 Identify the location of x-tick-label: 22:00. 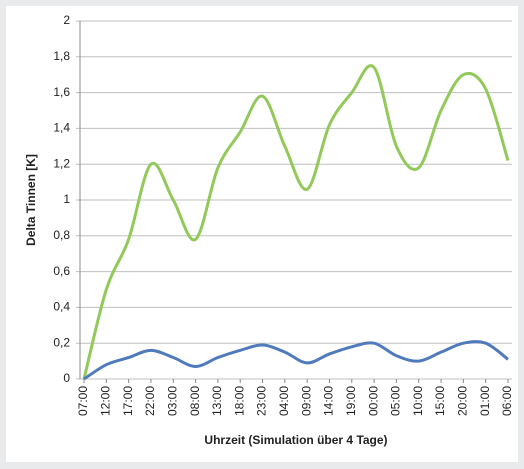
(150, 401).